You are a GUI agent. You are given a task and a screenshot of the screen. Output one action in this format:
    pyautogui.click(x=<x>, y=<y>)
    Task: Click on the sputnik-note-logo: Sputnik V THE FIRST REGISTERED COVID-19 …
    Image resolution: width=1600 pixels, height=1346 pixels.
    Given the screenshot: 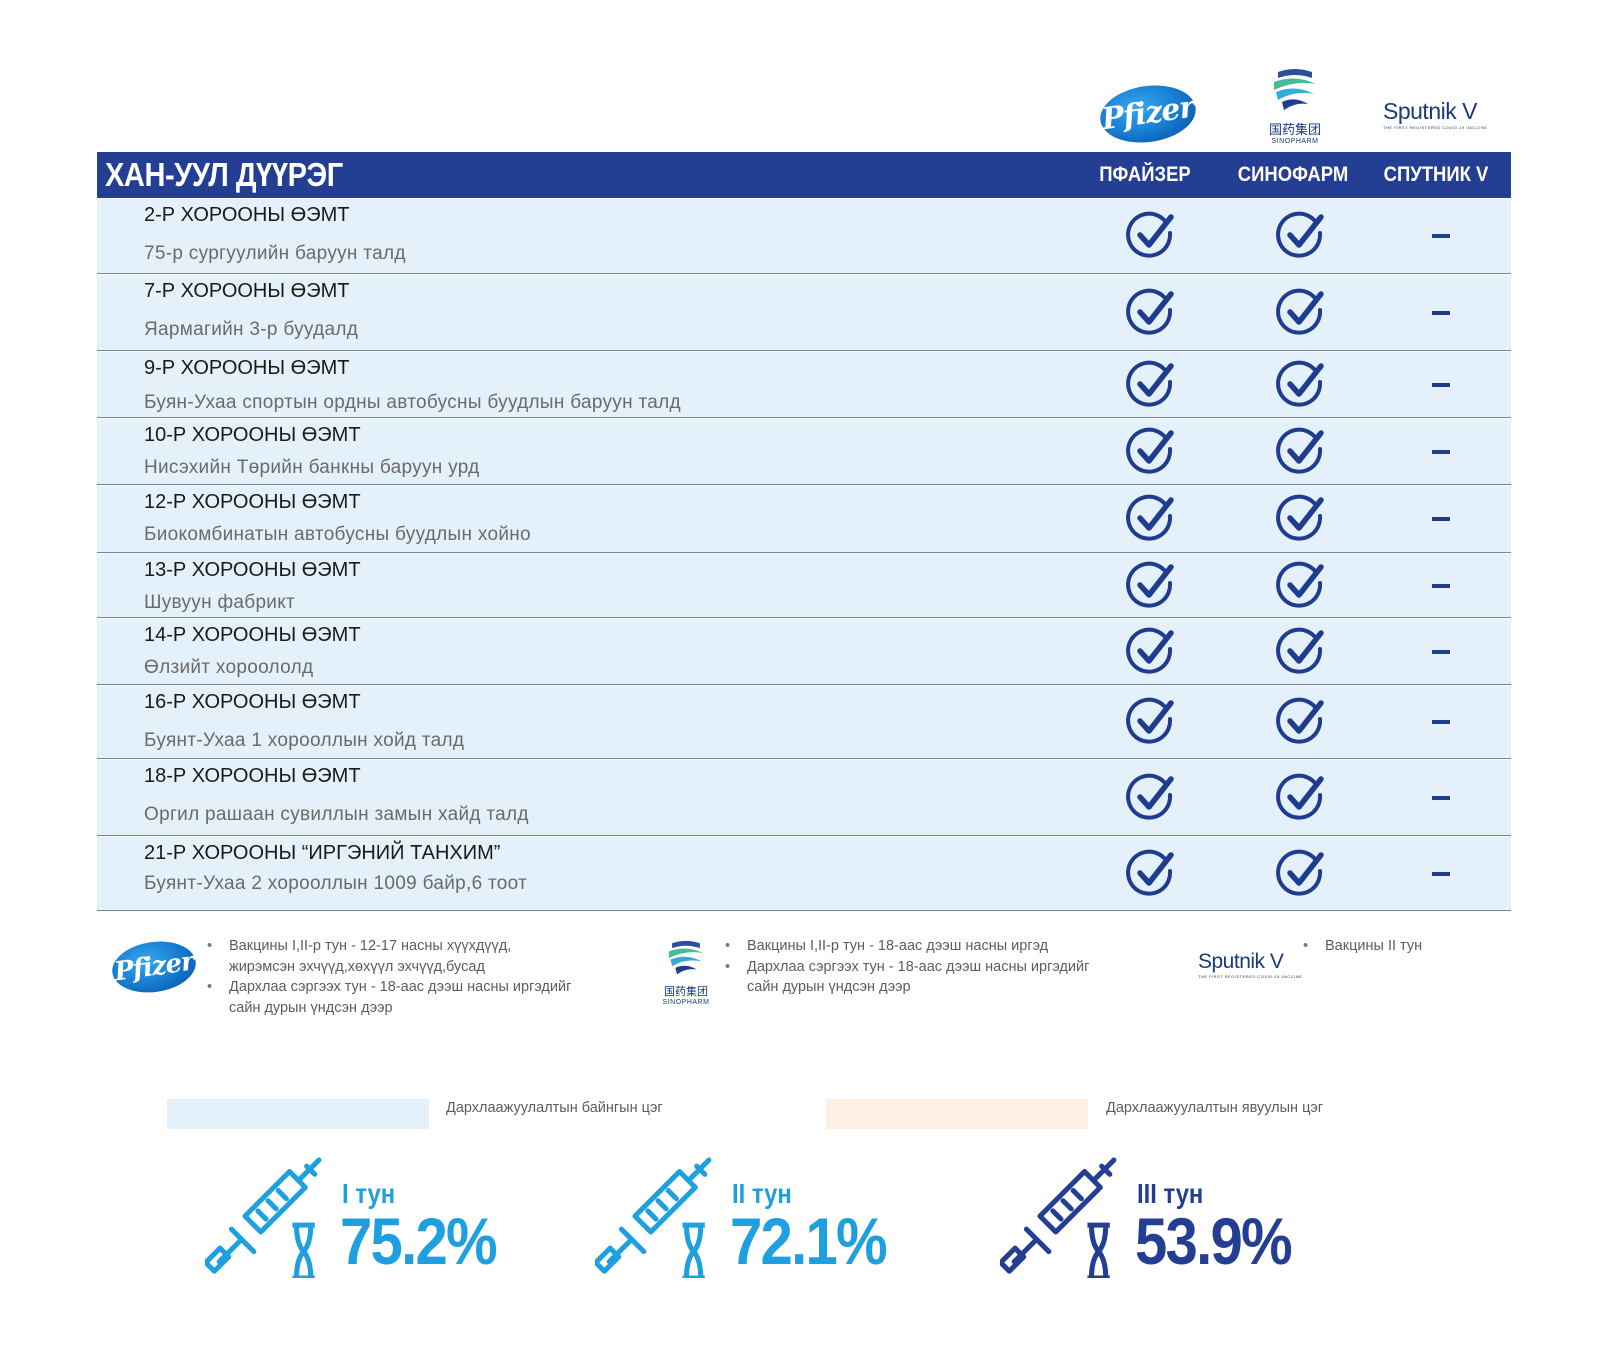 What is the action you would take?
    pyautogui.click(x=1250, y=964)
    